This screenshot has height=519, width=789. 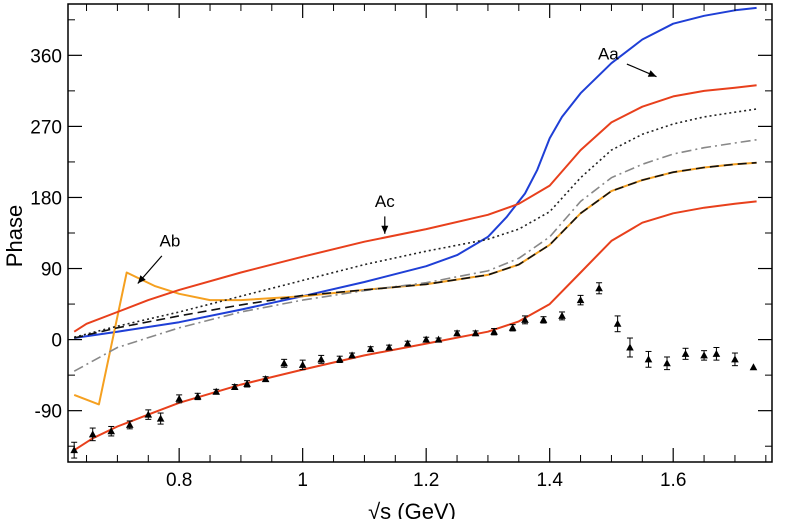 I want to click on annotation-label-Ac: Ac, so click(x=385, y=201).